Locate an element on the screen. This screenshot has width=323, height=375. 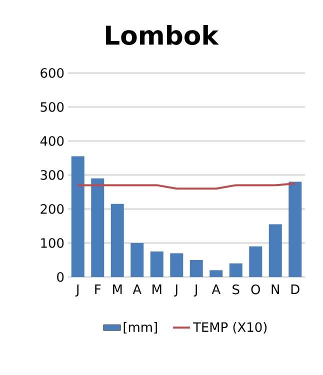
chart-title: Lombok is located at coordinates (162, 35).